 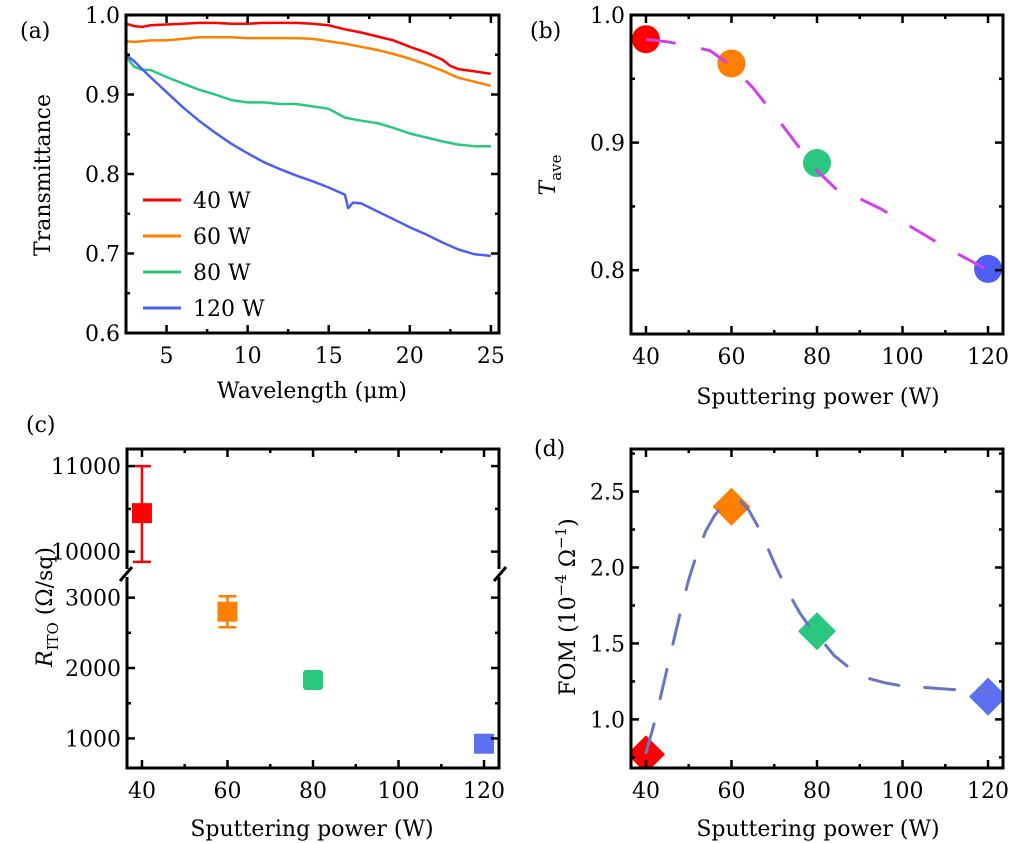 What do you see at coordinates (491, 356) in the screenshot?
I see `x-tick-label-a: 25` at bounding box center [491, 356].